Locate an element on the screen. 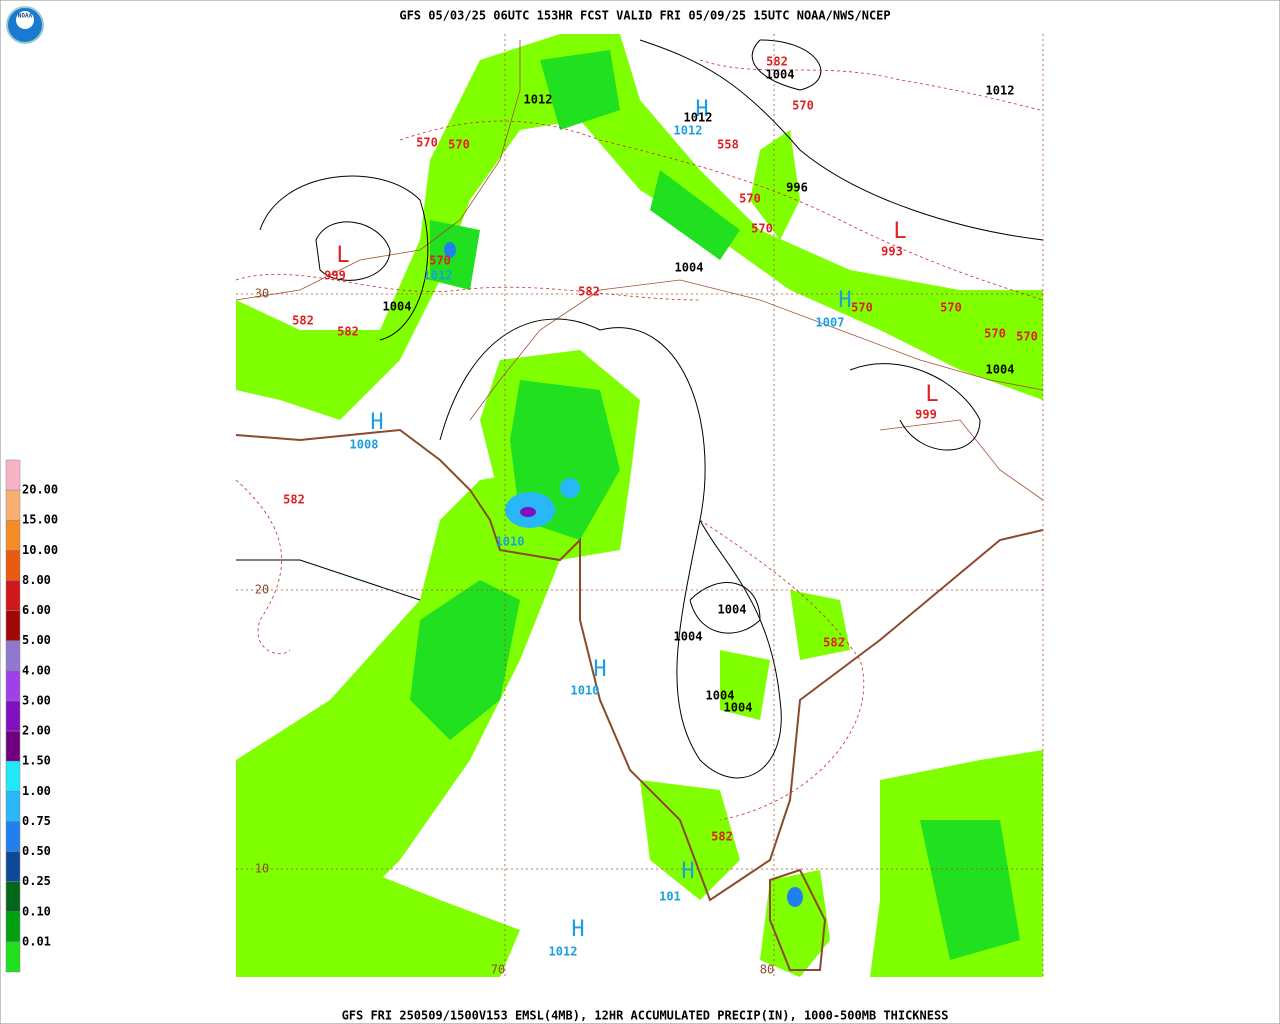 The height and width of the screenshot is (1024, 1280). isobar-label: 996 is located at coordinates (797, 188).